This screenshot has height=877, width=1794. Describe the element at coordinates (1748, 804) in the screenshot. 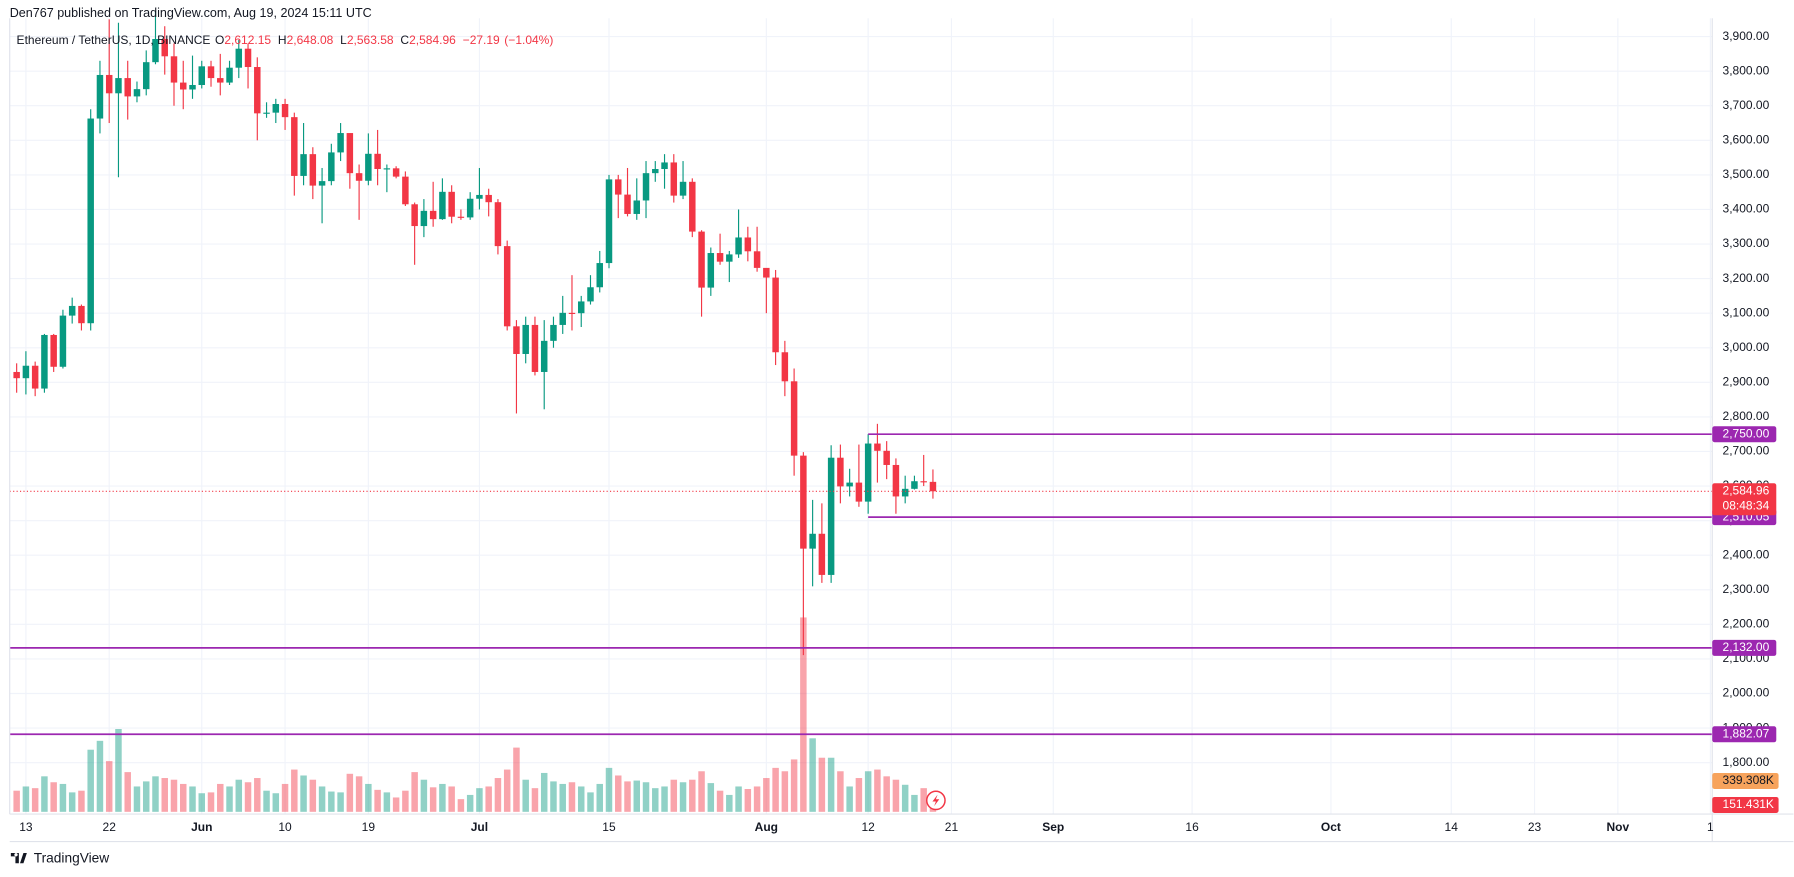

I see `volume-label: 151.431K` at that location.